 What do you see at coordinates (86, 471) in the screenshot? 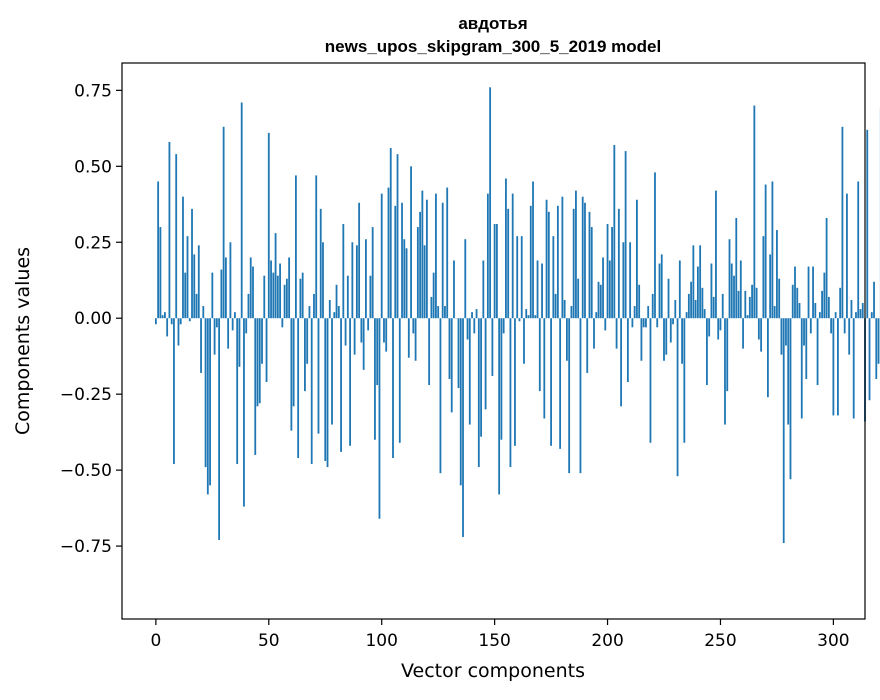
I see `y-tick-label: −0.50` at bounding box center [86, 471].